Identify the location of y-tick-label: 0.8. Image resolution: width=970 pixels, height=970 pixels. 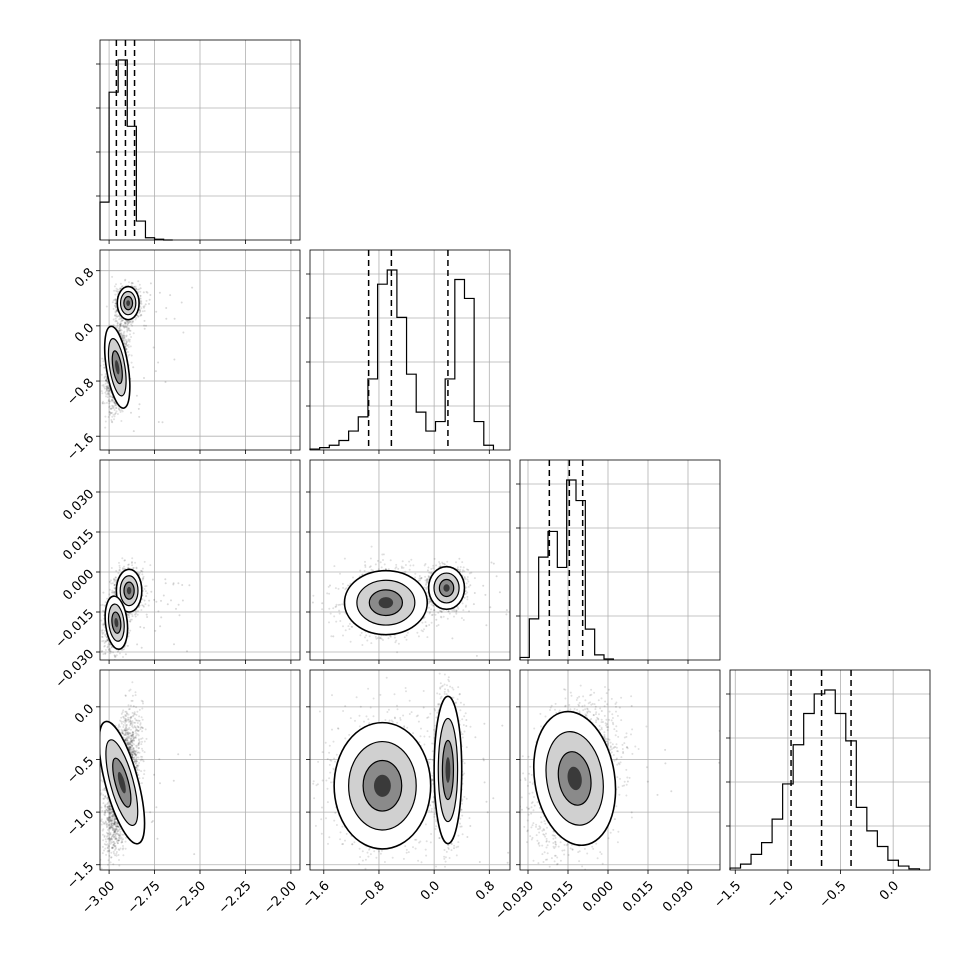
(84, 277).